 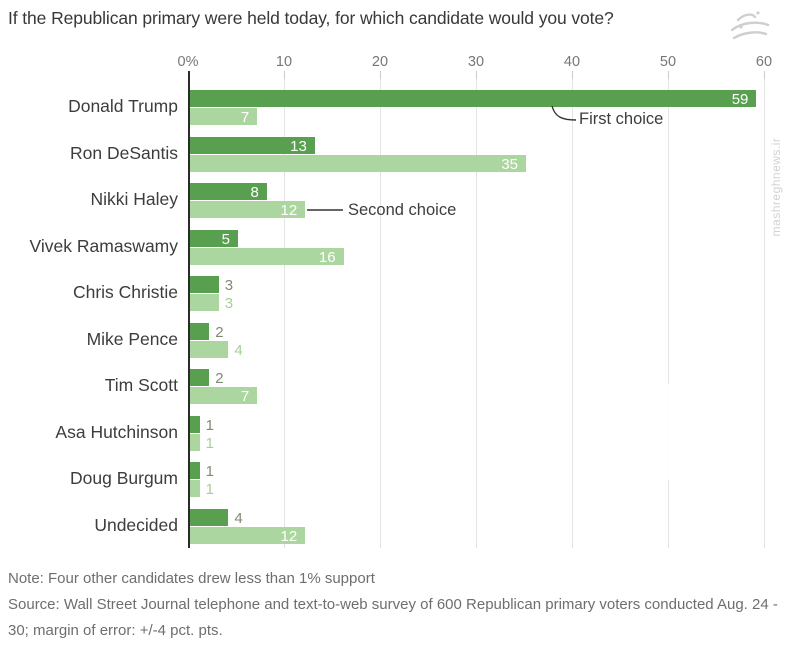 What do you see at coordinates (195, 442) in the screenshot?
I see `bar-second-choice-asa-hutchinson` at bounding box center [195, 442].